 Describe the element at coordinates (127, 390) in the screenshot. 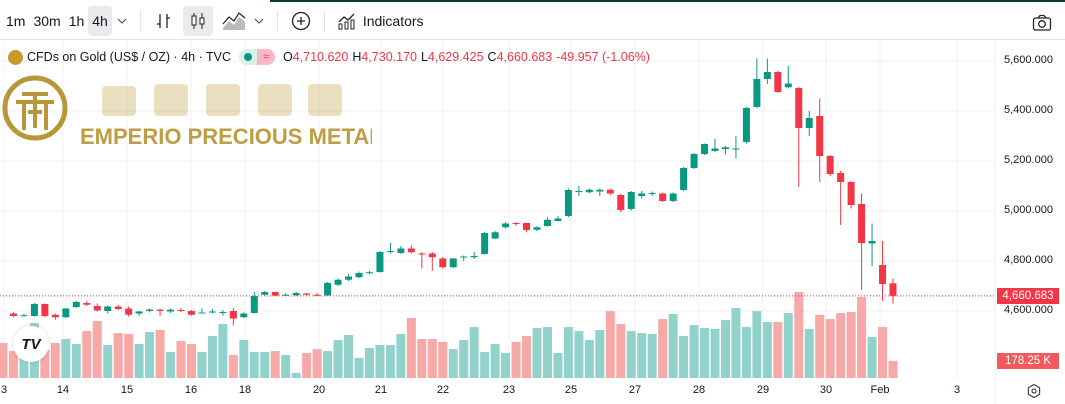

I see `date-label: 15` at that location.